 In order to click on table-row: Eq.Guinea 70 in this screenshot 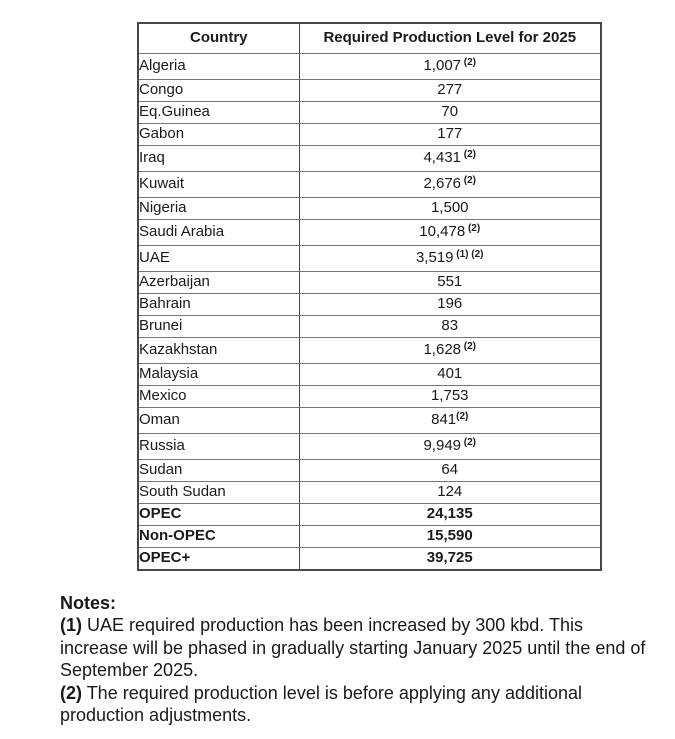, I will do `click(369, 112)`.